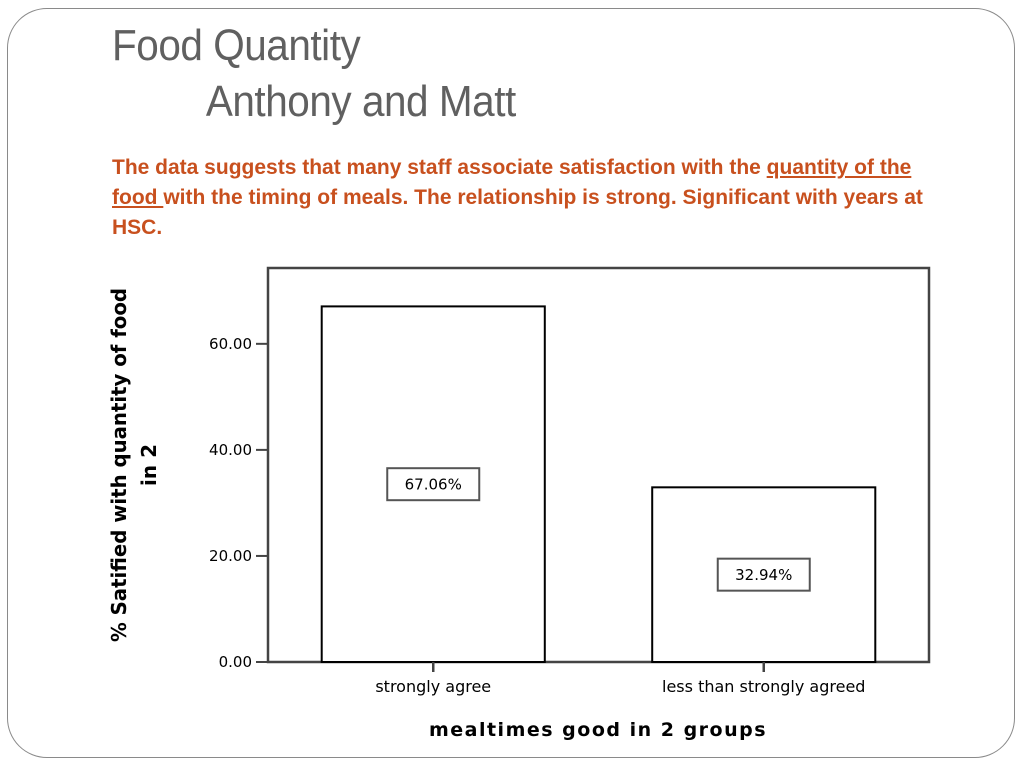 The image size is (1024, 768). I want to click on x-tick-label: less than strongly agreed, so click(763, 686).